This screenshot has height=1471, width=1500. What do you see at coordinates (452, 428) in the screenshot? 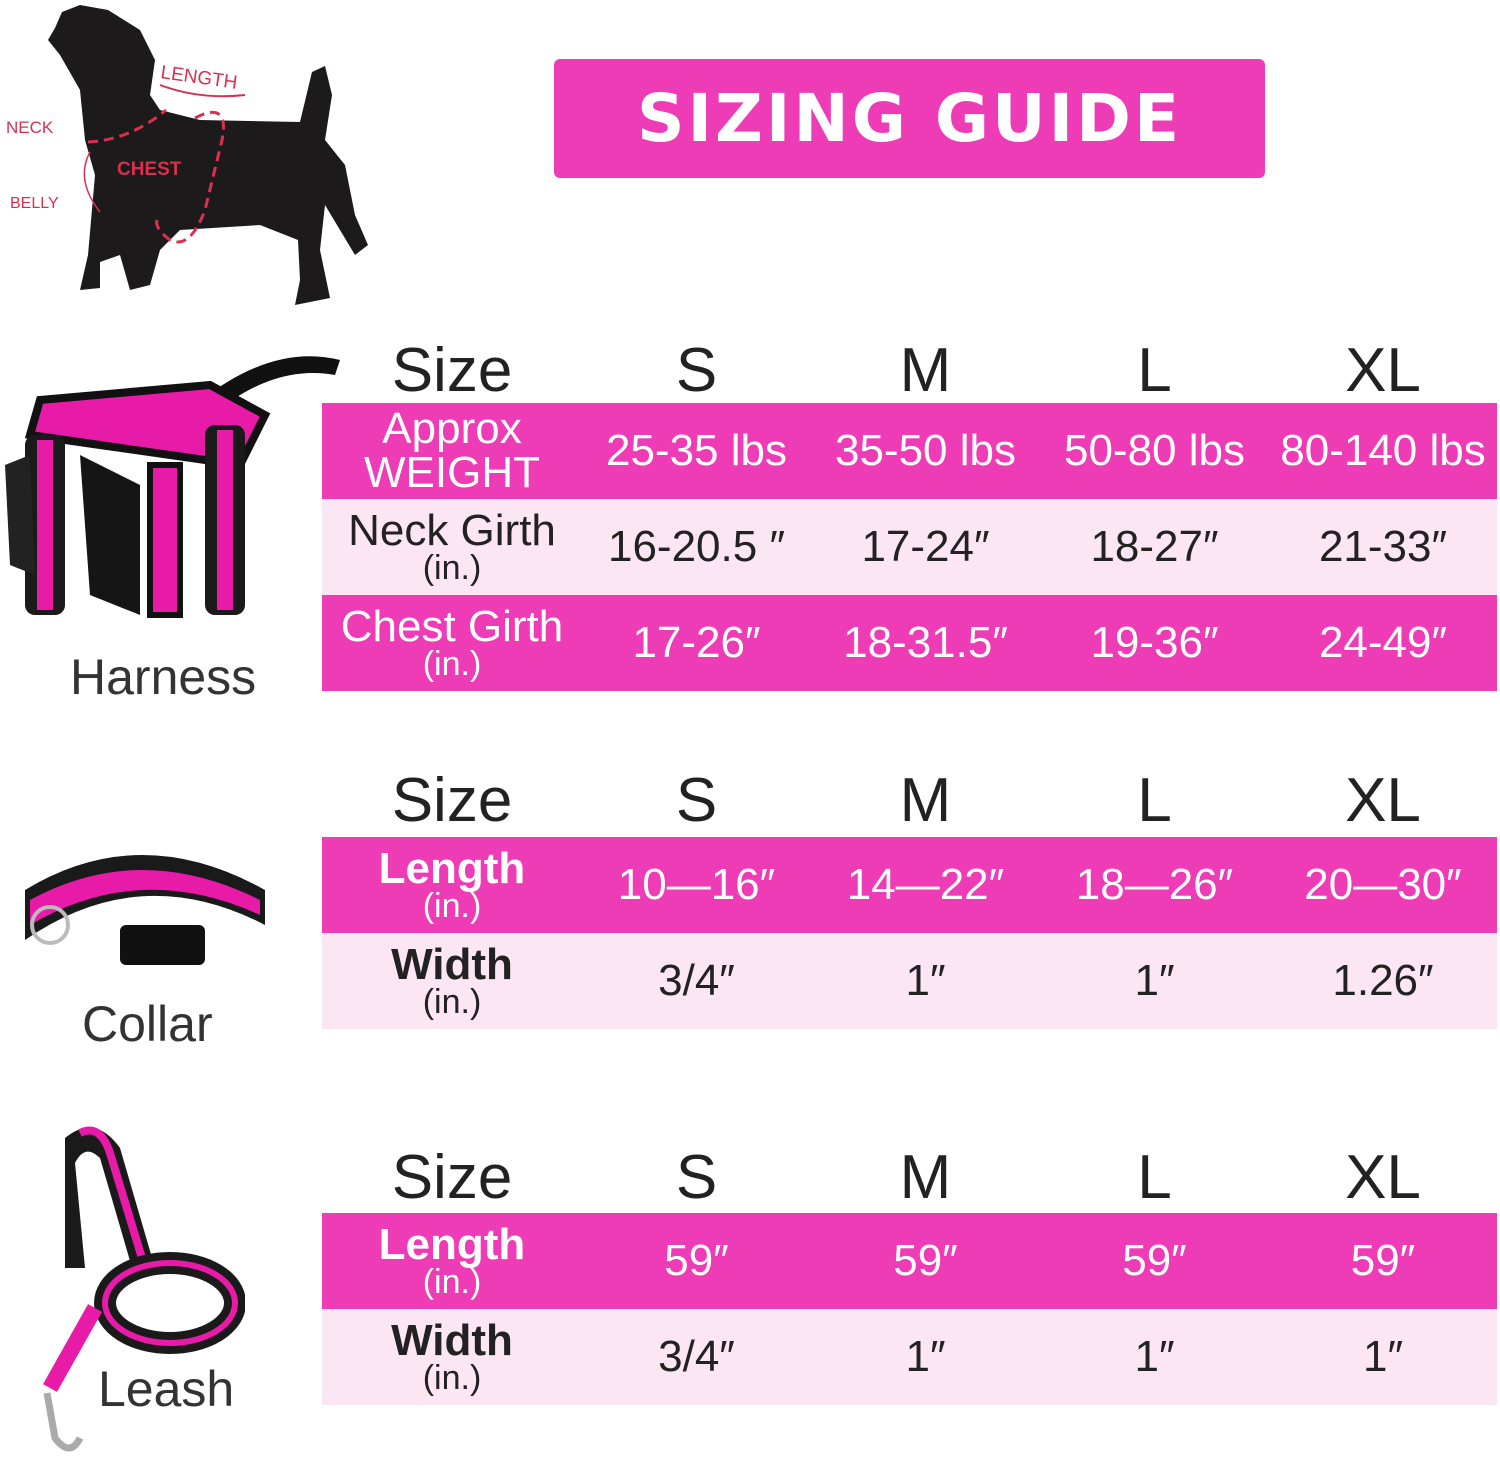
I see `row-label: Approx` at bounding box center [452, 428].